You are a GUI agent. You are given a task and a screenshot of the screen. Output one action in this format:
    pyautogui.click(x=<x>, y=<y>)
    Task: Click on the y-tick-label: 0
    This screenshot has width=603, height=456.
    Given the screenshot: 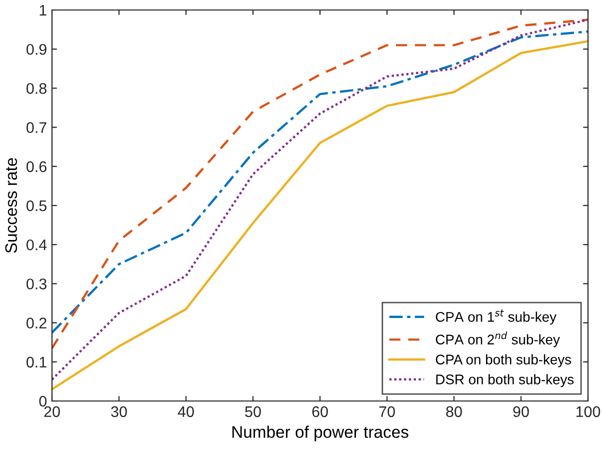 What is the action you would take?
    pyautogui.click(x=43, y=401)
    